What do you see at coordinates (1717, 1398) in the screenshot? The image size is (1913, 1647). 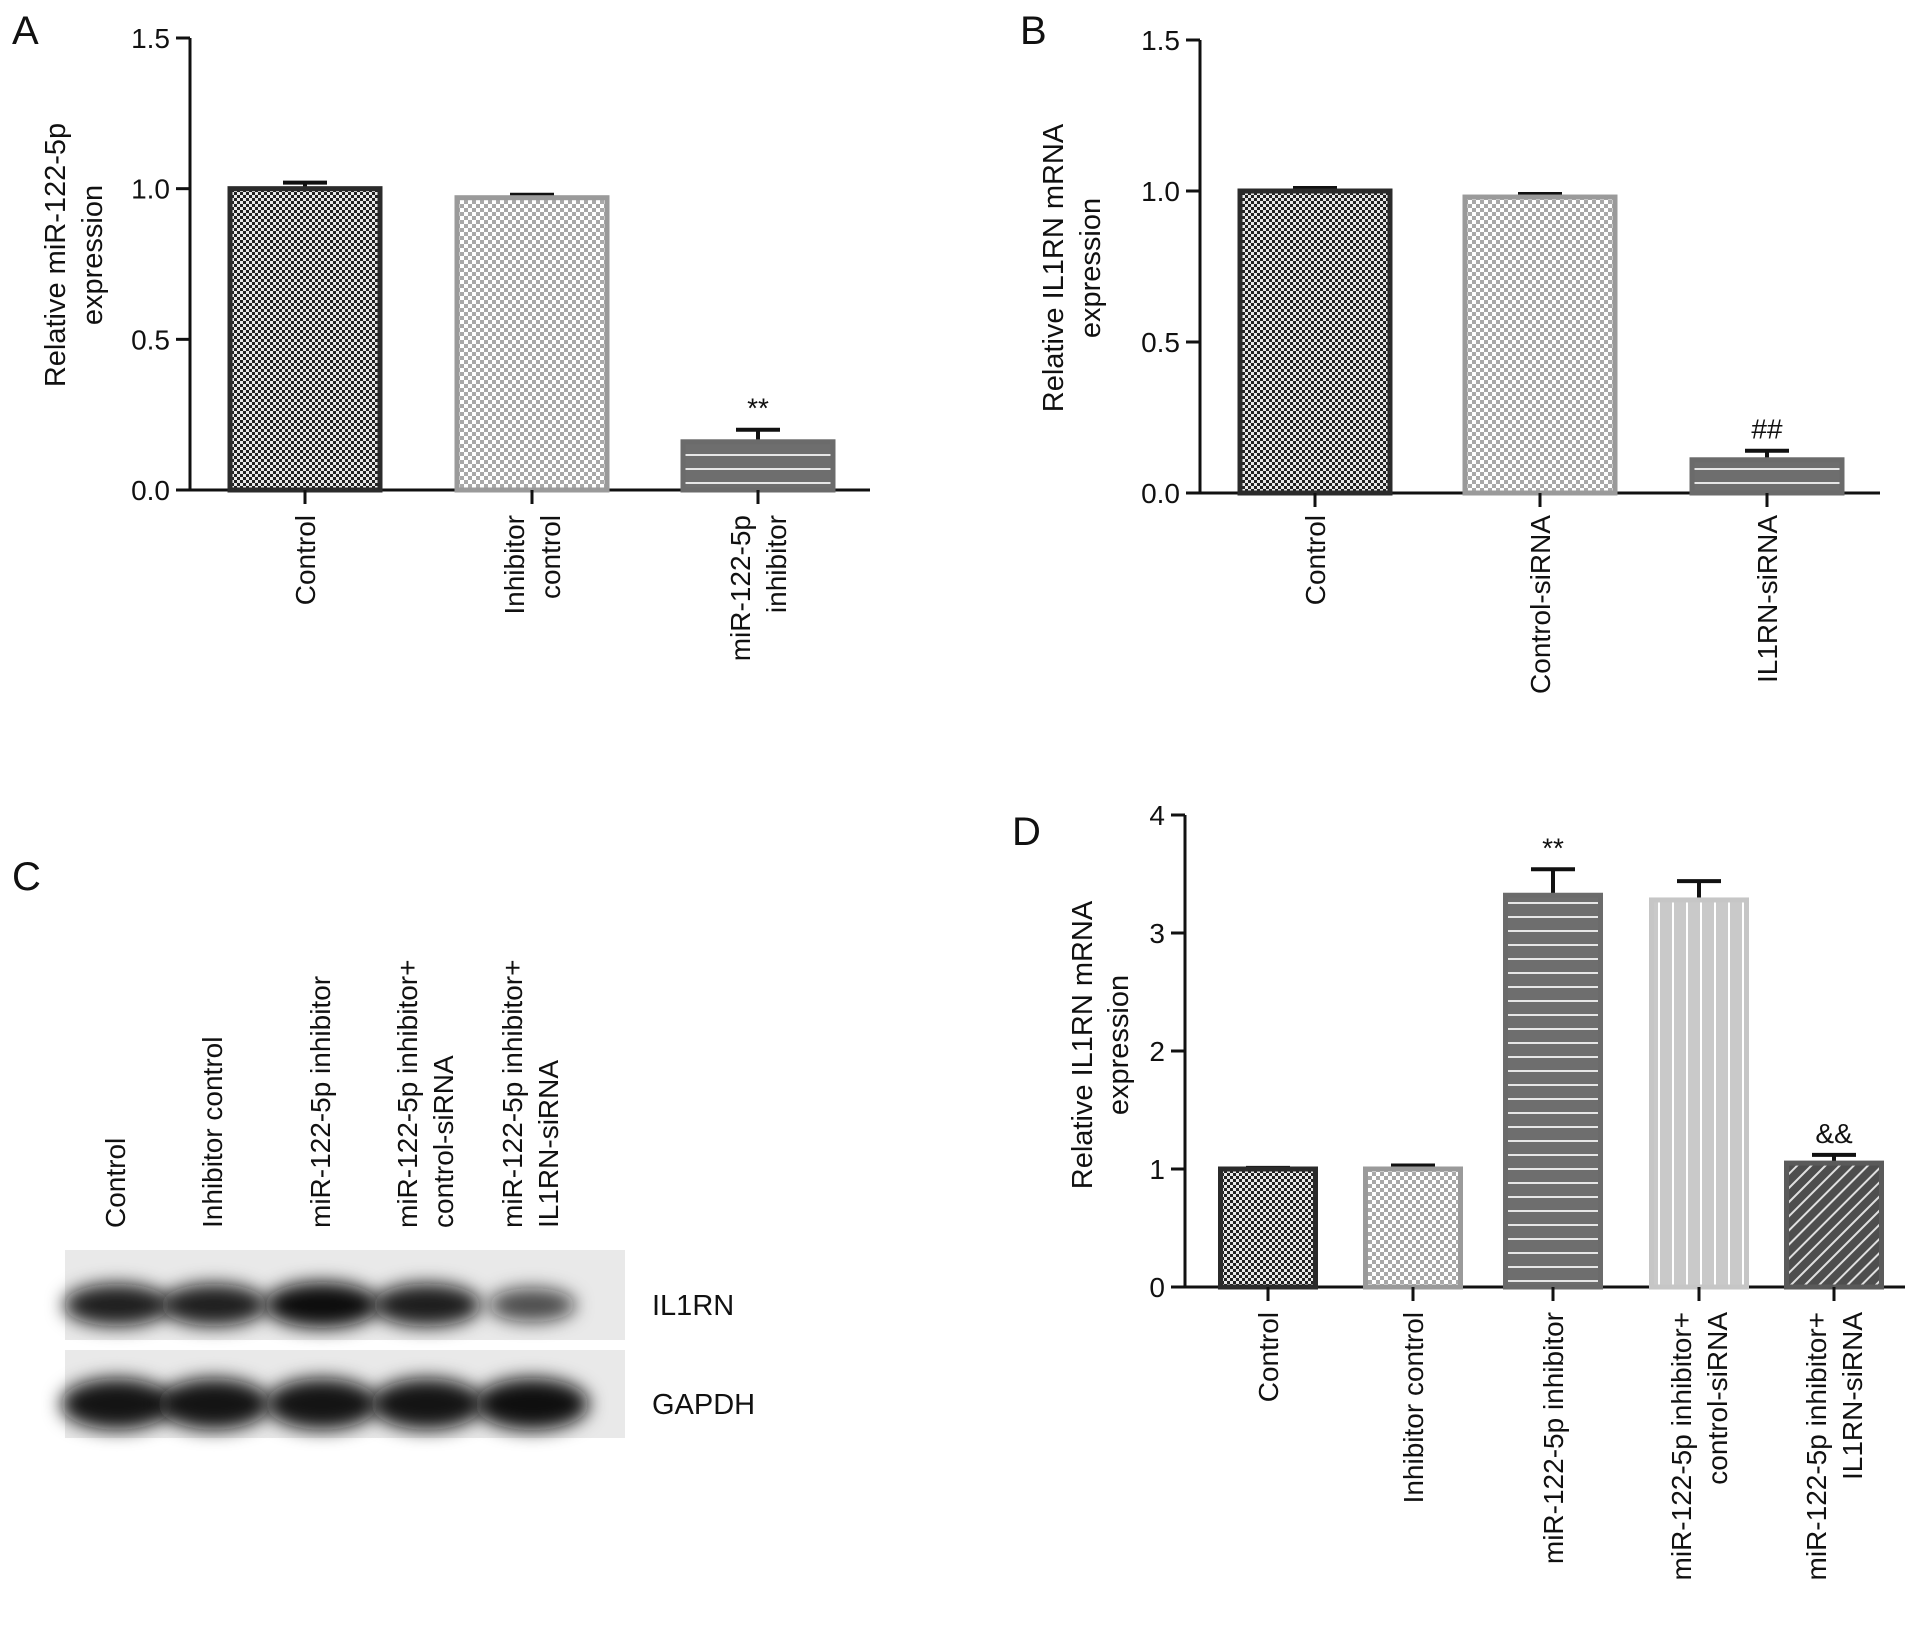 I see `category-label: control-siRNA` at bounding box center [1717, 1398].